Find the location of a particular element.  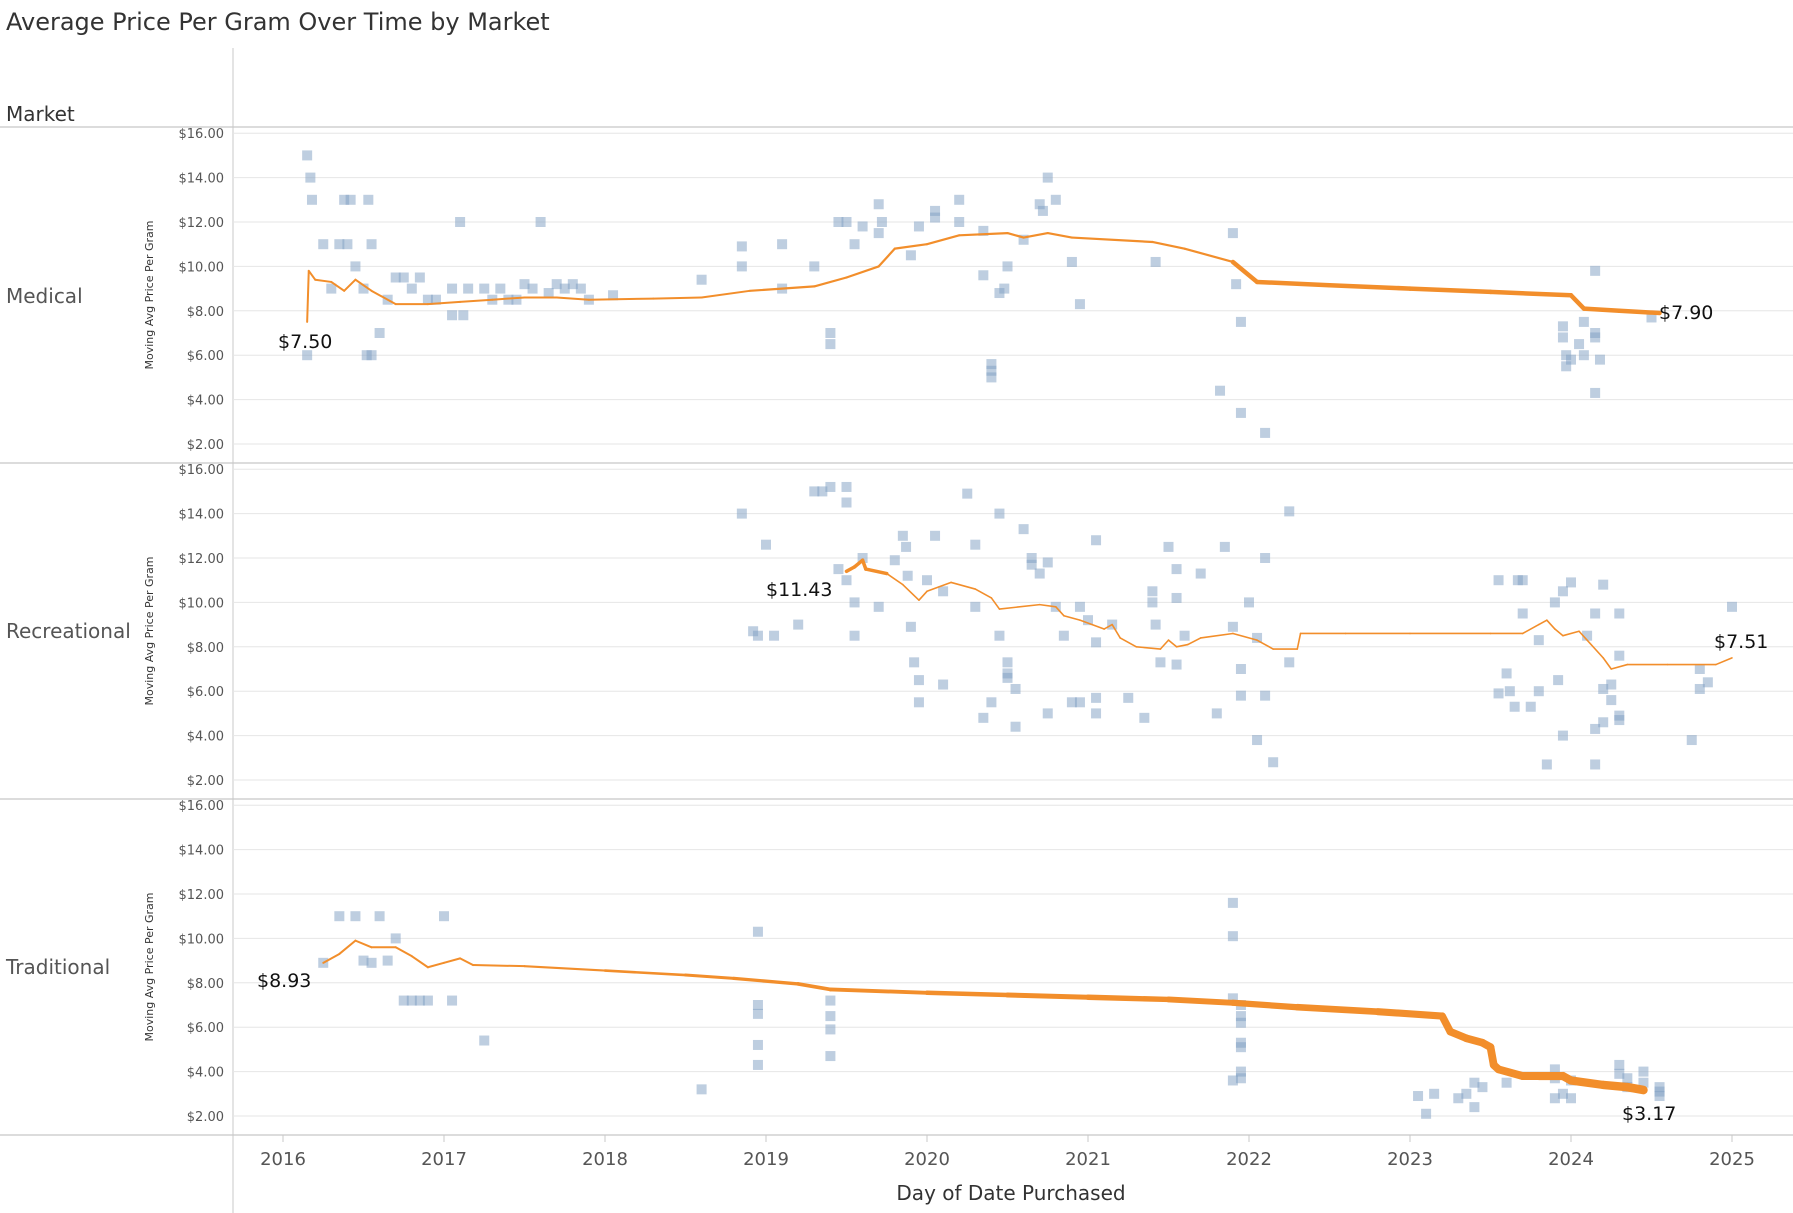

y-axis-label: Moving Avg Price Per Gram is located at coordinates (149, 295).